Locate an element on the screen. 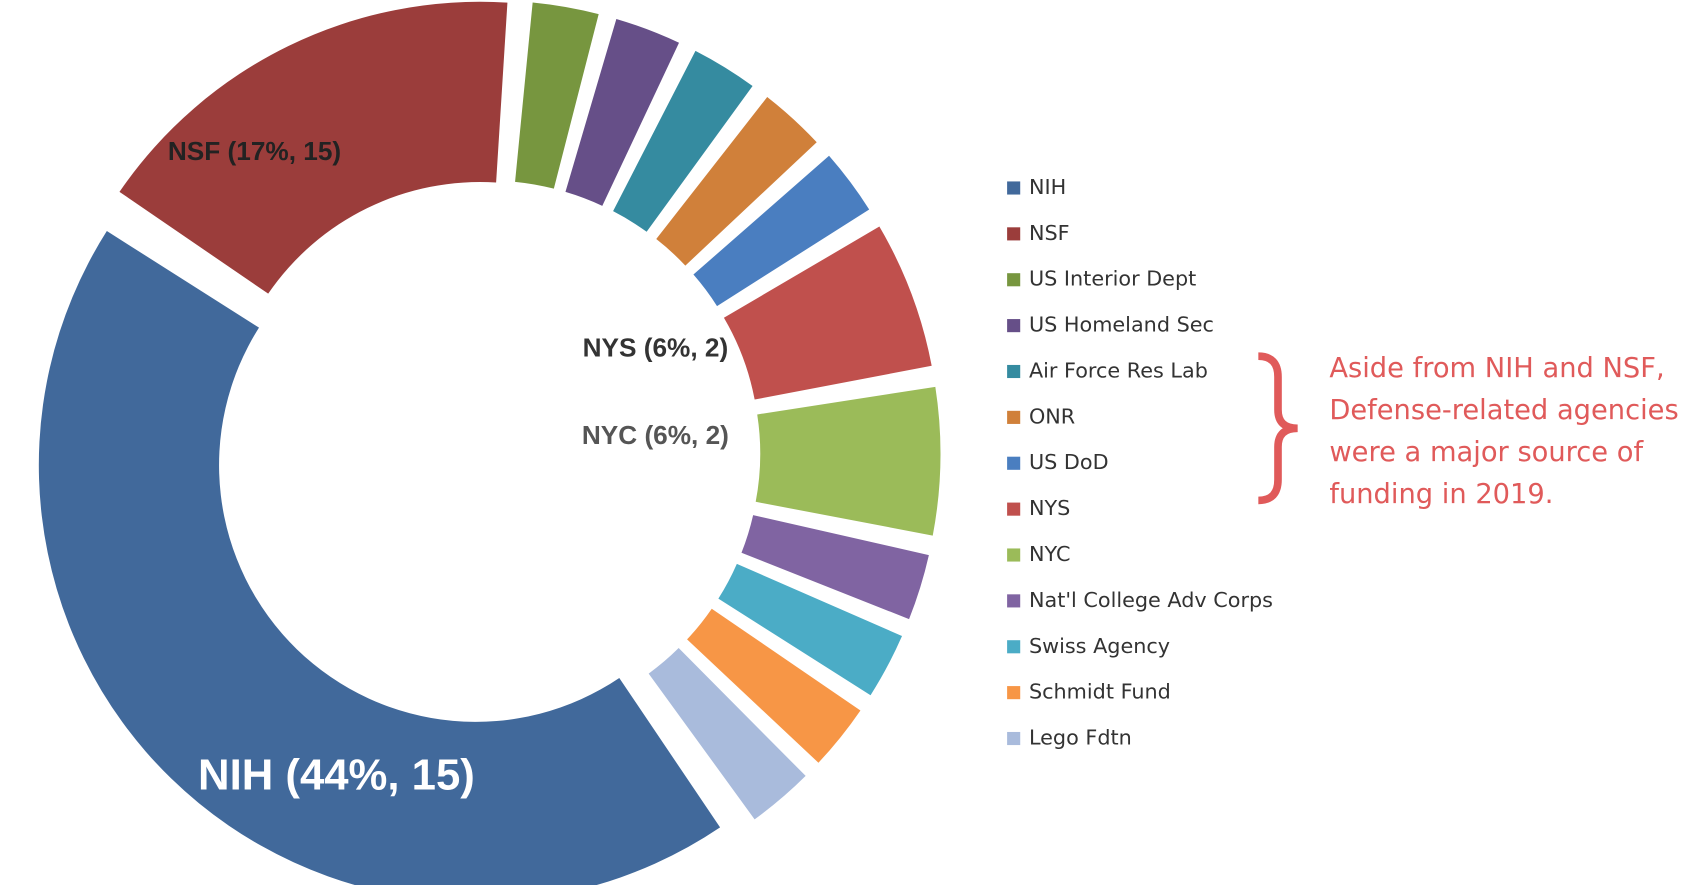 The width and height of the screenshot is (1704, 885). bracket is located at coordinates (1278, 428).